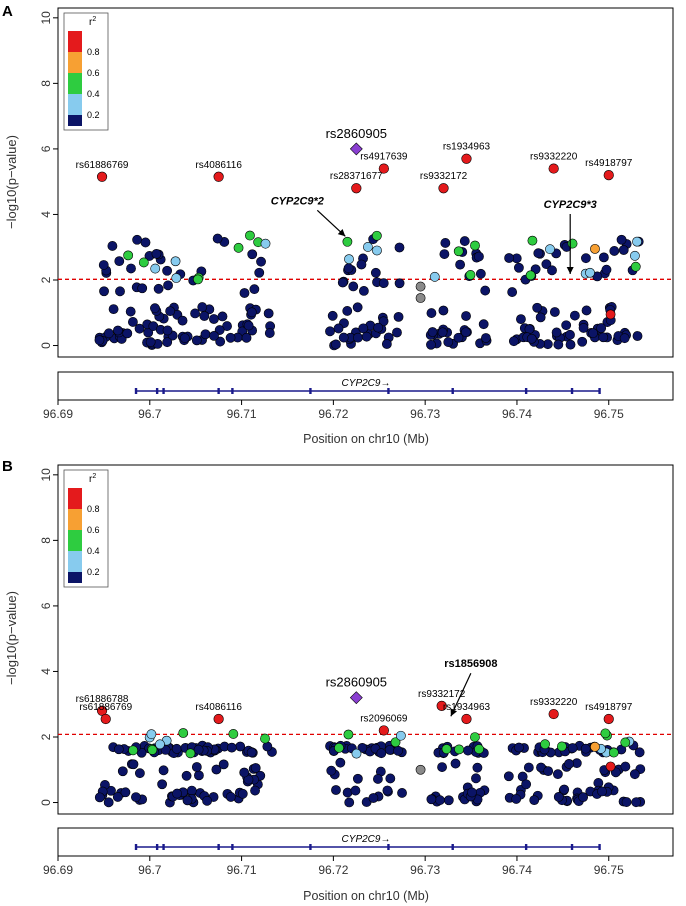 This screenshot has height=906, width=686. What do you see at coordinates (384, 157) in the screenshot?
I see `snp-label: rs4917639` at bounding box center [384, 157].